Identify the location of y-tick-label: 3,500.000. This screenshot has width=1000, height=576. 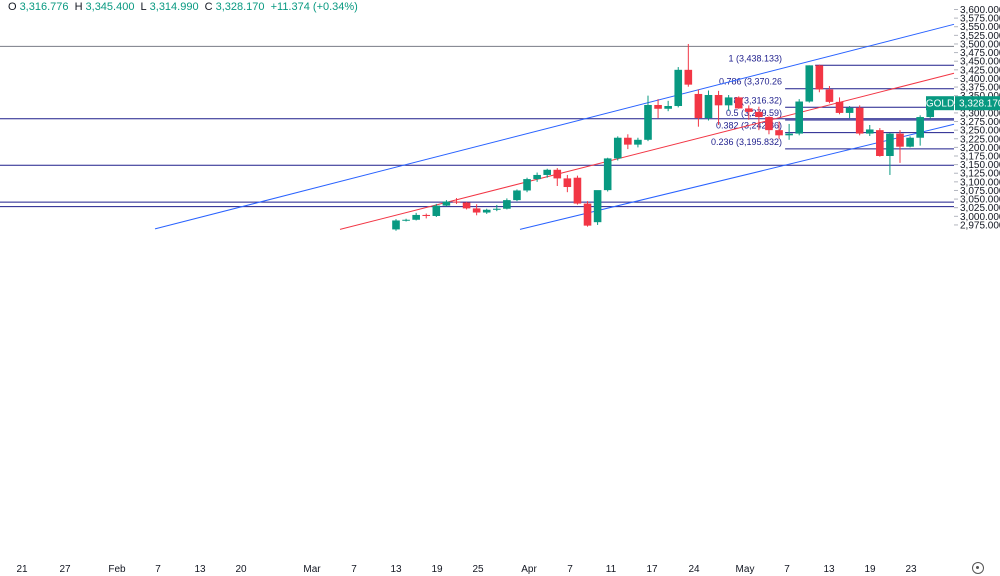
(980, 44).